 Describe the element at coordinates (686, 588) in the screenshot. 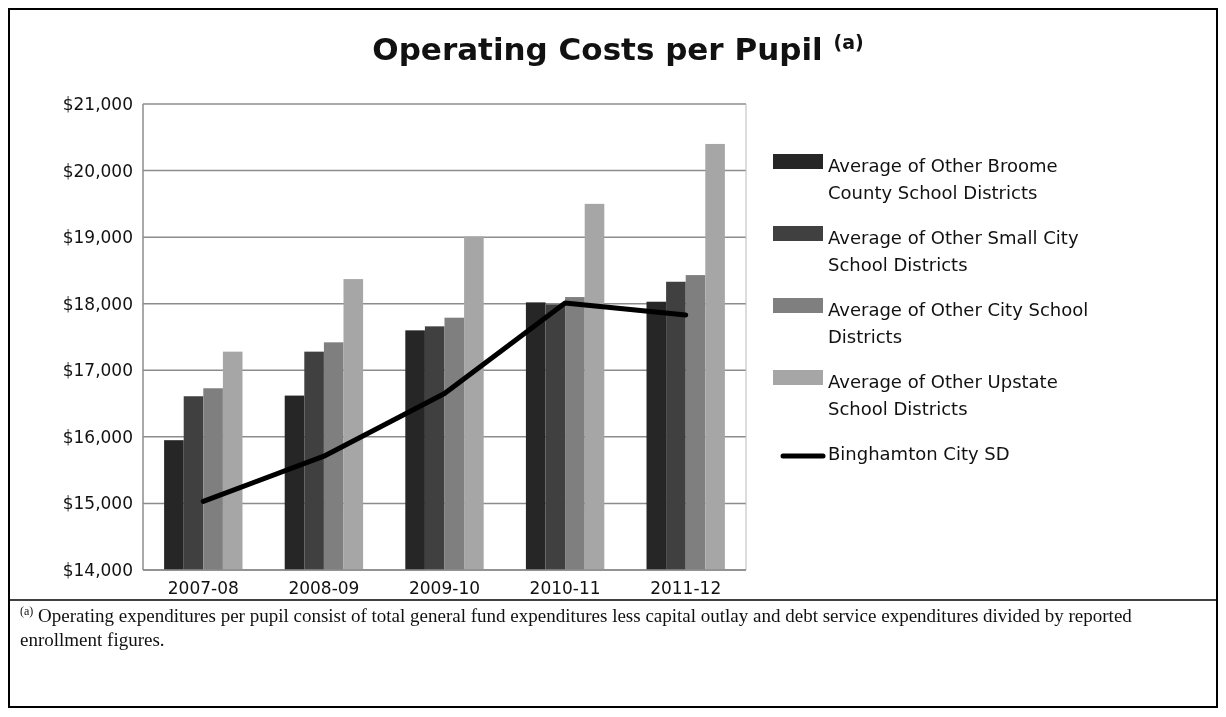

I see `x-tick-label: 2011-12` at that location.